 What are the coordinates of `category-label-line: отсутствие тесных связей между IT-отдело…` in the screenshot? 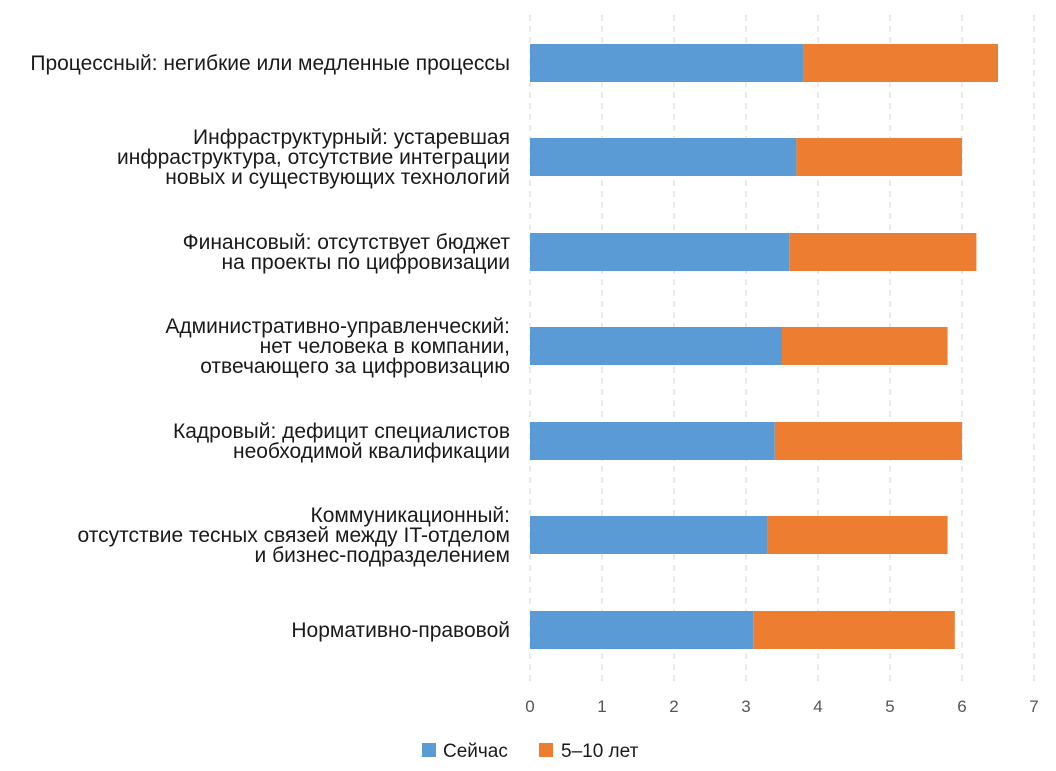 It's located at (293, 535).